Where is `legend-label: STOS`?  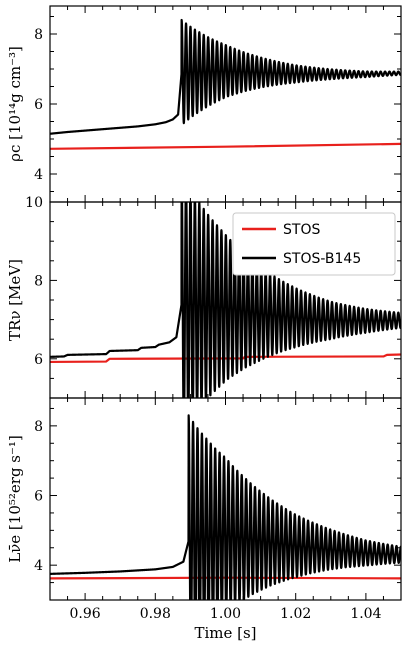 legend-label: STOS is located at coordinates (301, 230).